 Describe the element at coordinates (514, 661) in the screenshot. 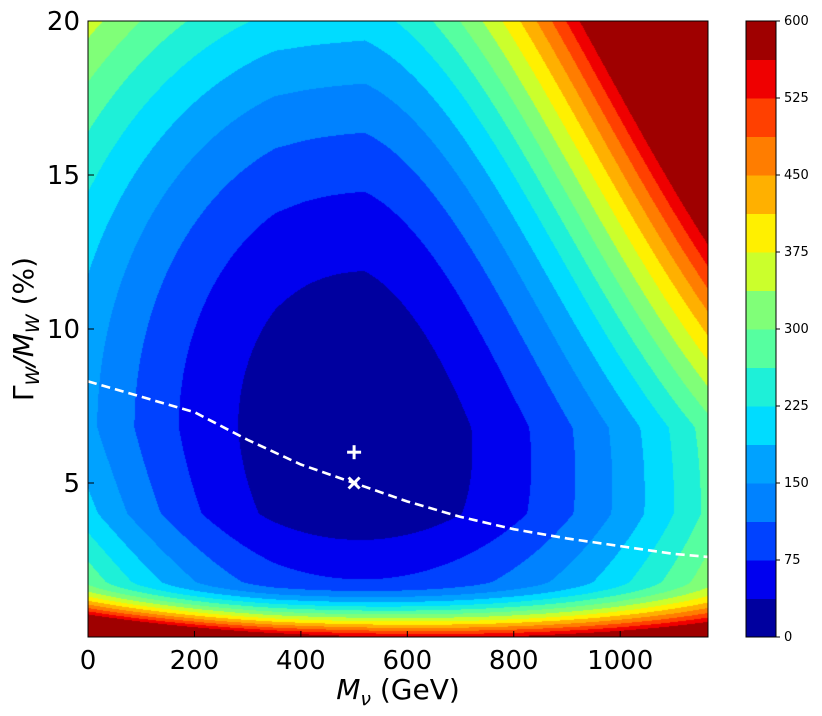

I see `x-tick-label: 800` at that location.